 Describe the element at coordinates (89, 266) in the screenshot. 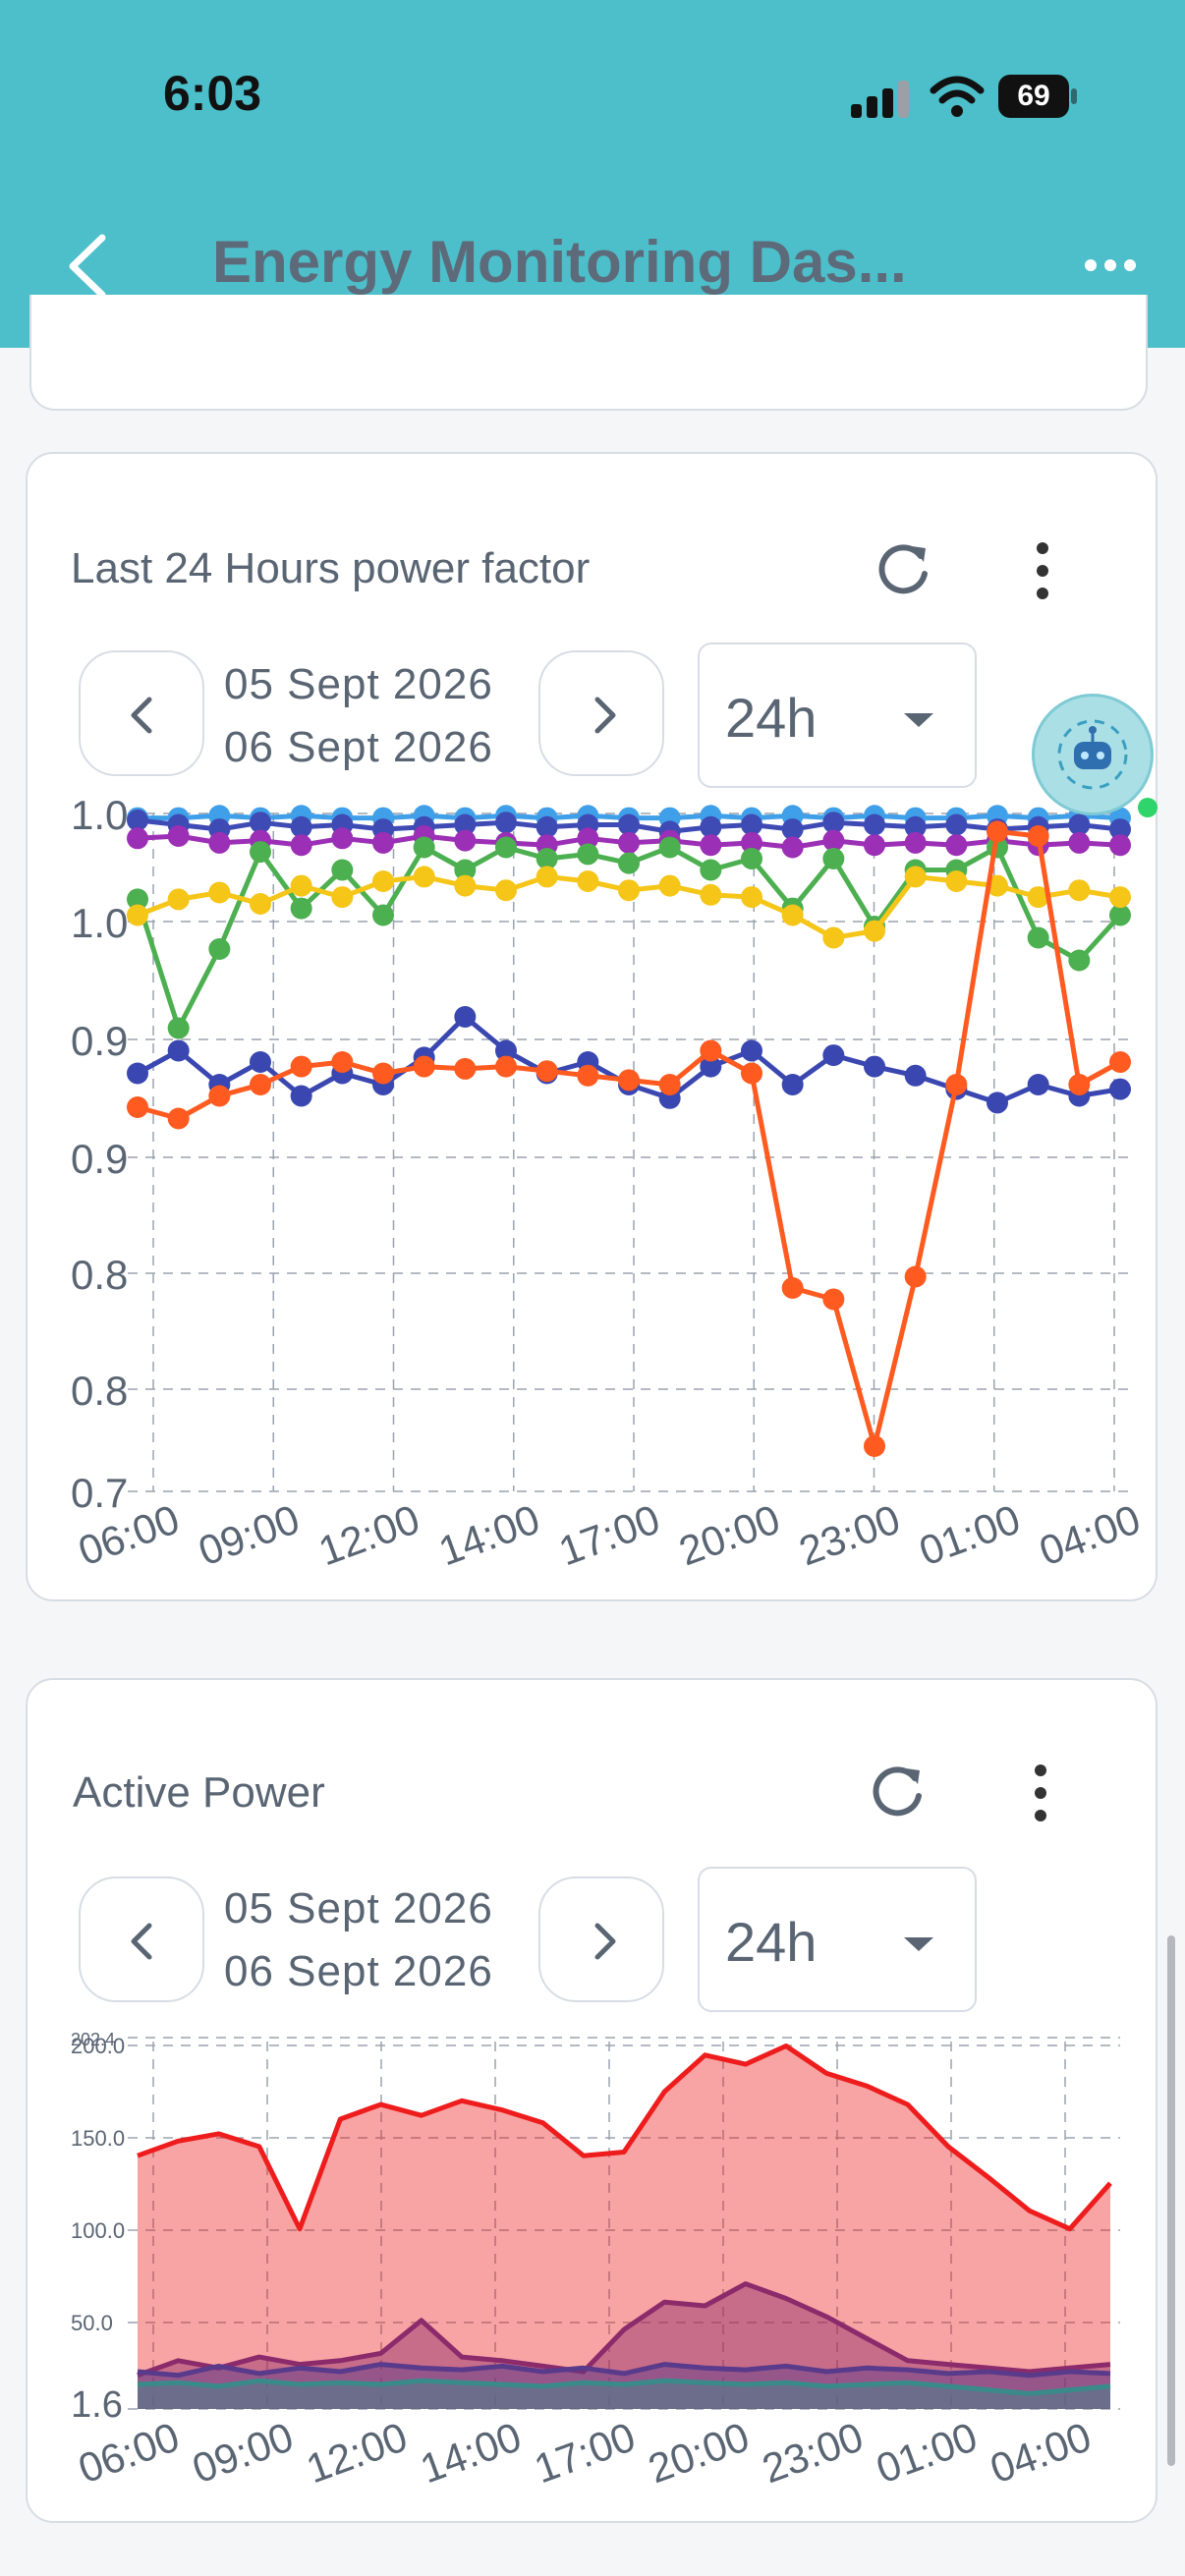

I see `back-icon` at that location.